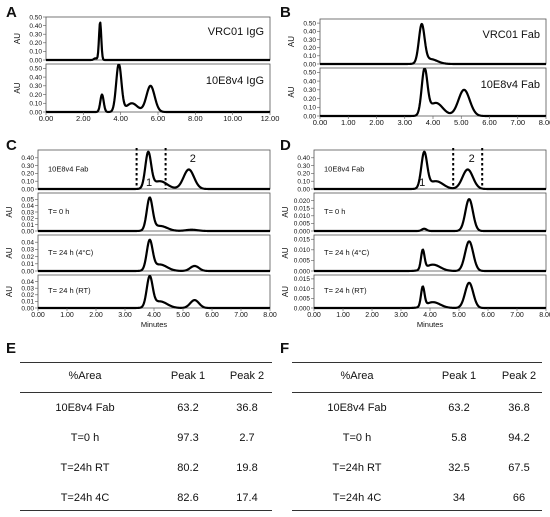  I want to click on table-cell: 80.2, so click(188, 468).